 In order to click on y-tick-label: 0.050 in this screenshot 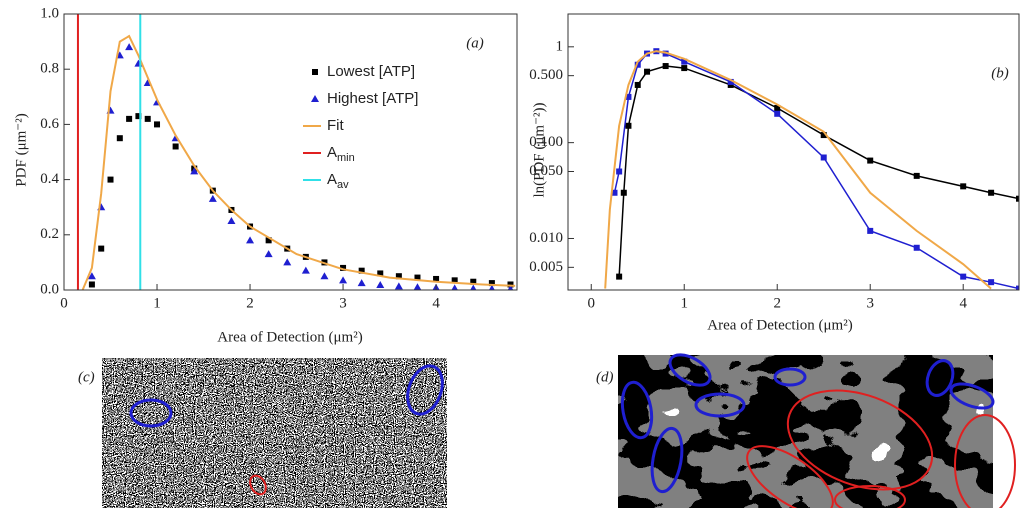, I will do `click(546, 171)`.